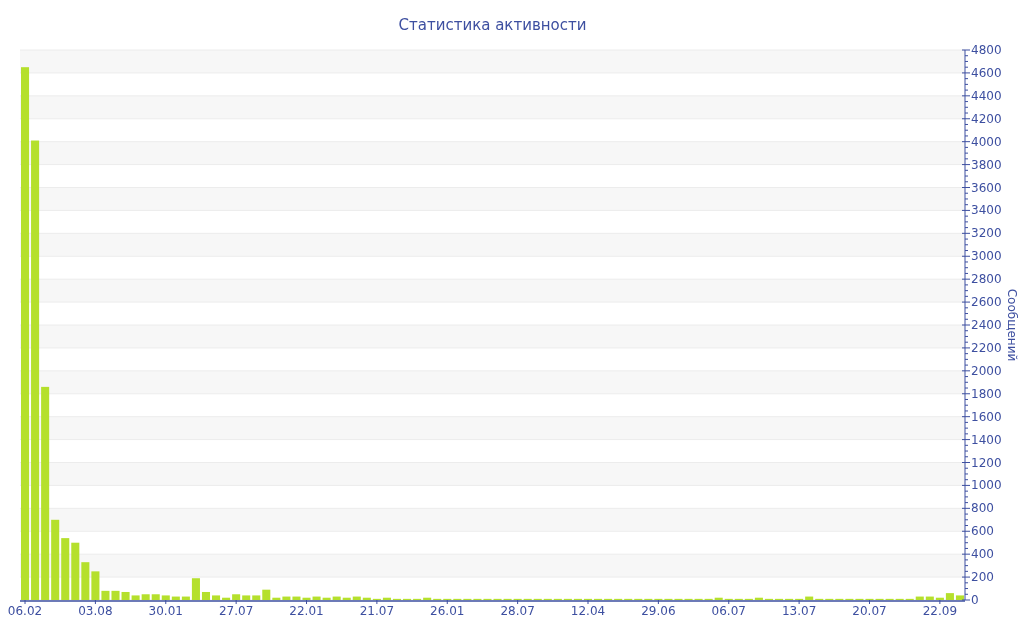  What do you see at coordinates (25, 611) in the screenshot?
I see `x-tick-label: 06.02` at bounding box center [25, 611].